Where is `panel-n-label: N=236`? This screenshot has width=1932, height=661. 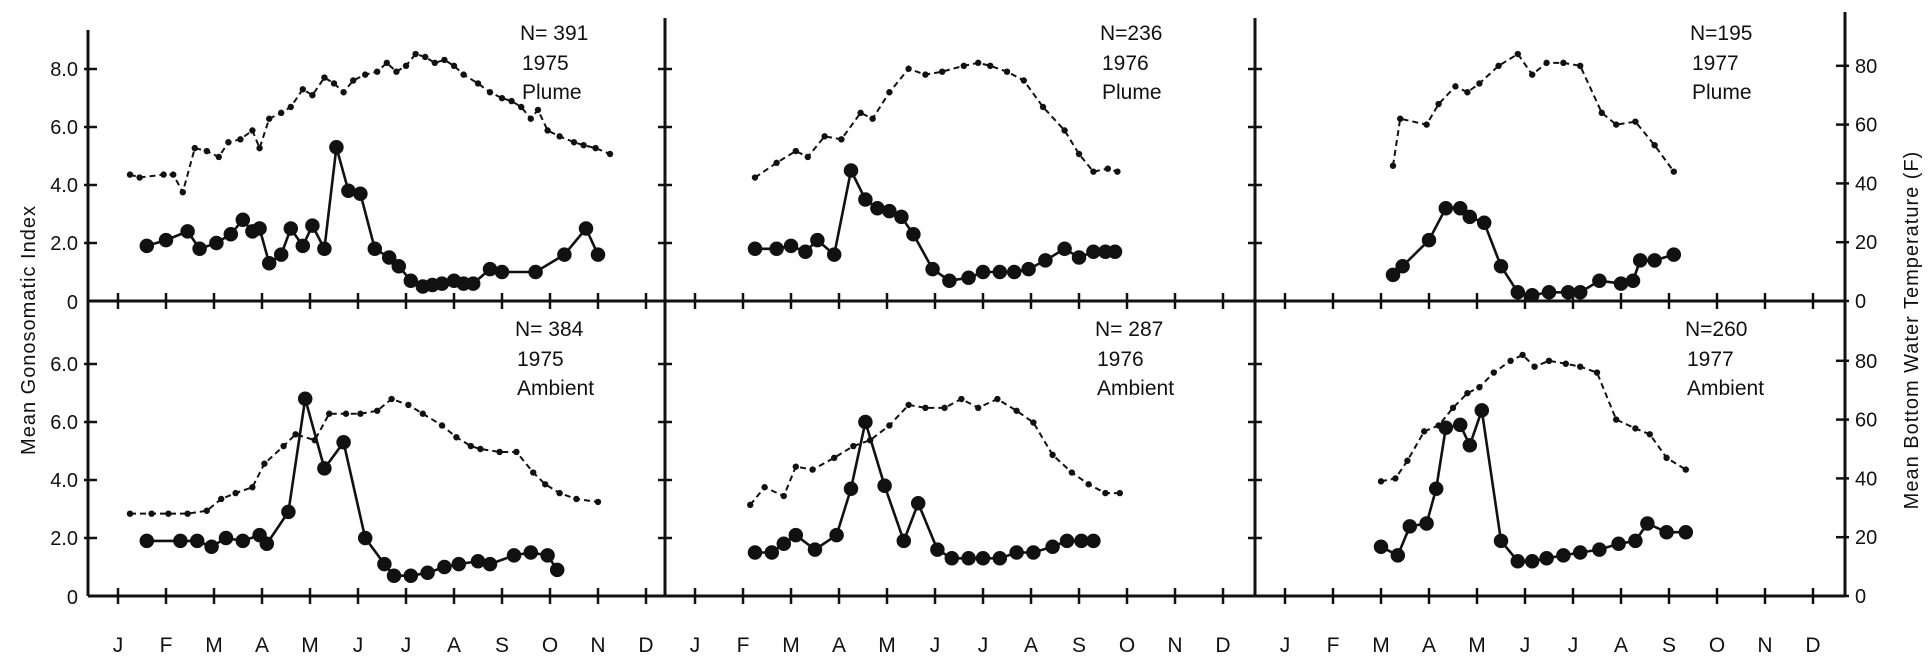
panel-n-label: N=236 is located at coordinates (1131, 33).